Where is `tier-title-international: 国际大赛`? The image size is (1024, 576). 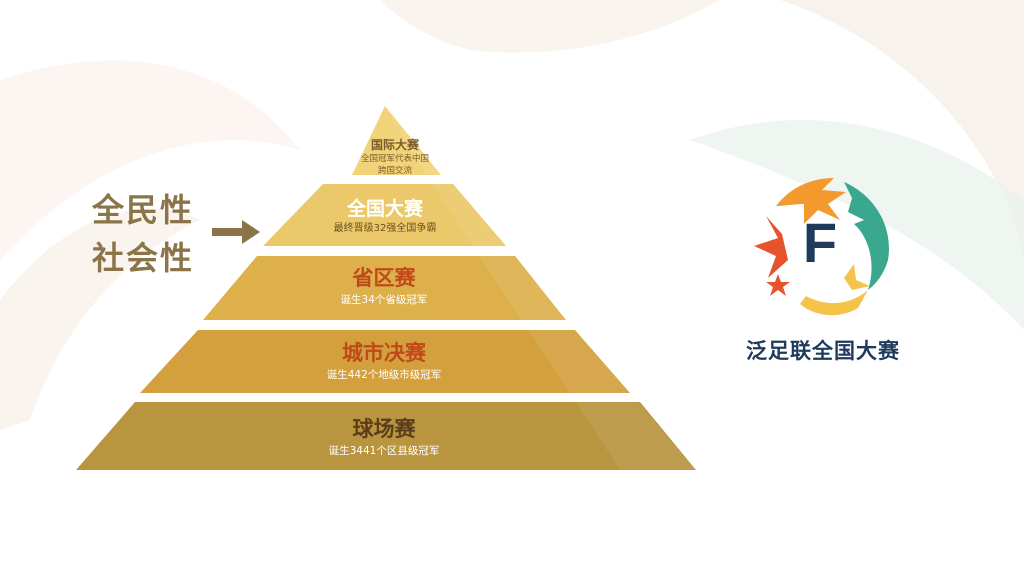 tier-title-international: 国际大赛 is located at coordinates (394, 145).